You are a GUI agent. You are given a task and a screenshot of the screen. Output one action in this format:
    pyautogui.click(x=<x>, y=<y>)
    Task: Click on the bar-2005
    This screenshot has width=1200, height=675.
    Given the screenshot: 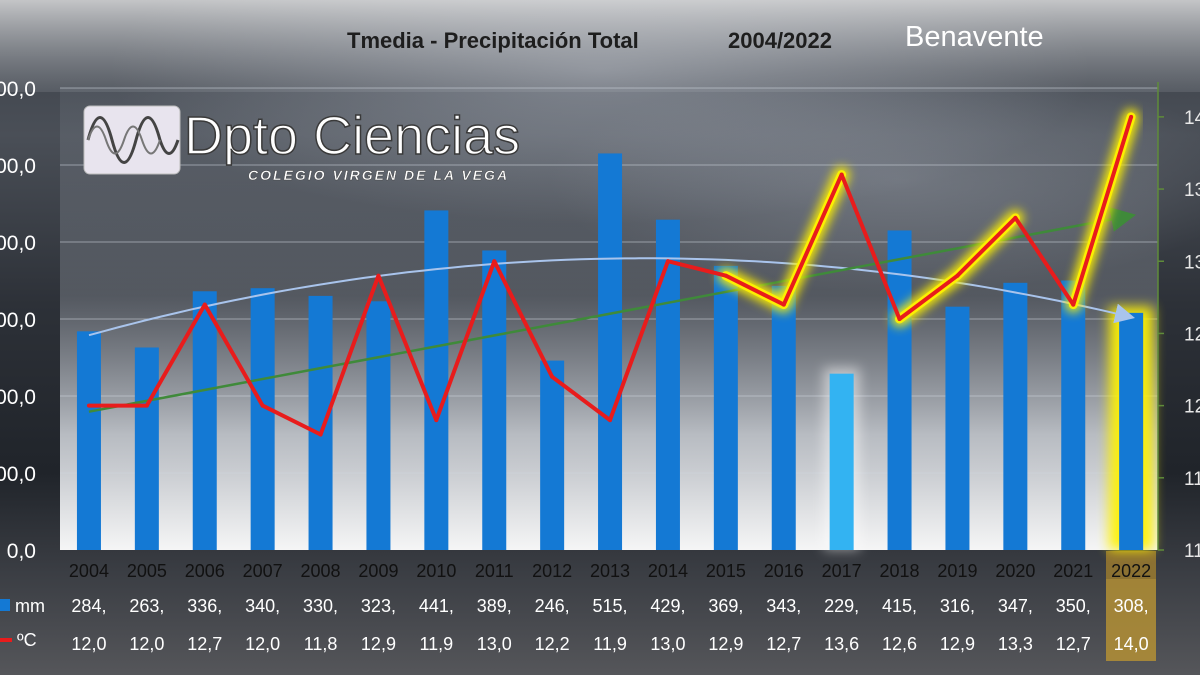 What is the action you would take?
    pyautogui.click(x=146, y=448)
    